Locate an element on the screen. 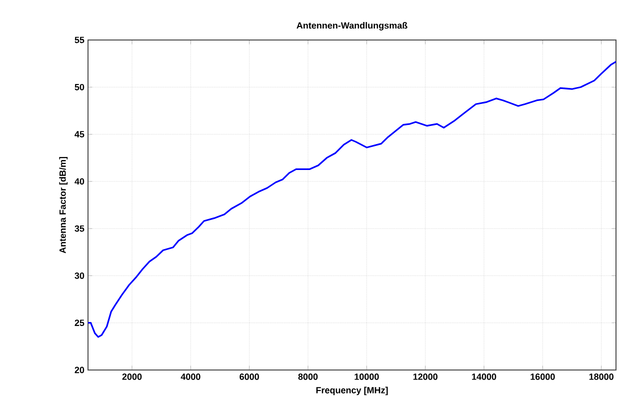 The width and height of the screenshot is (640, 420). x-tick-label: 2000 is located at coordinates (132, 377).